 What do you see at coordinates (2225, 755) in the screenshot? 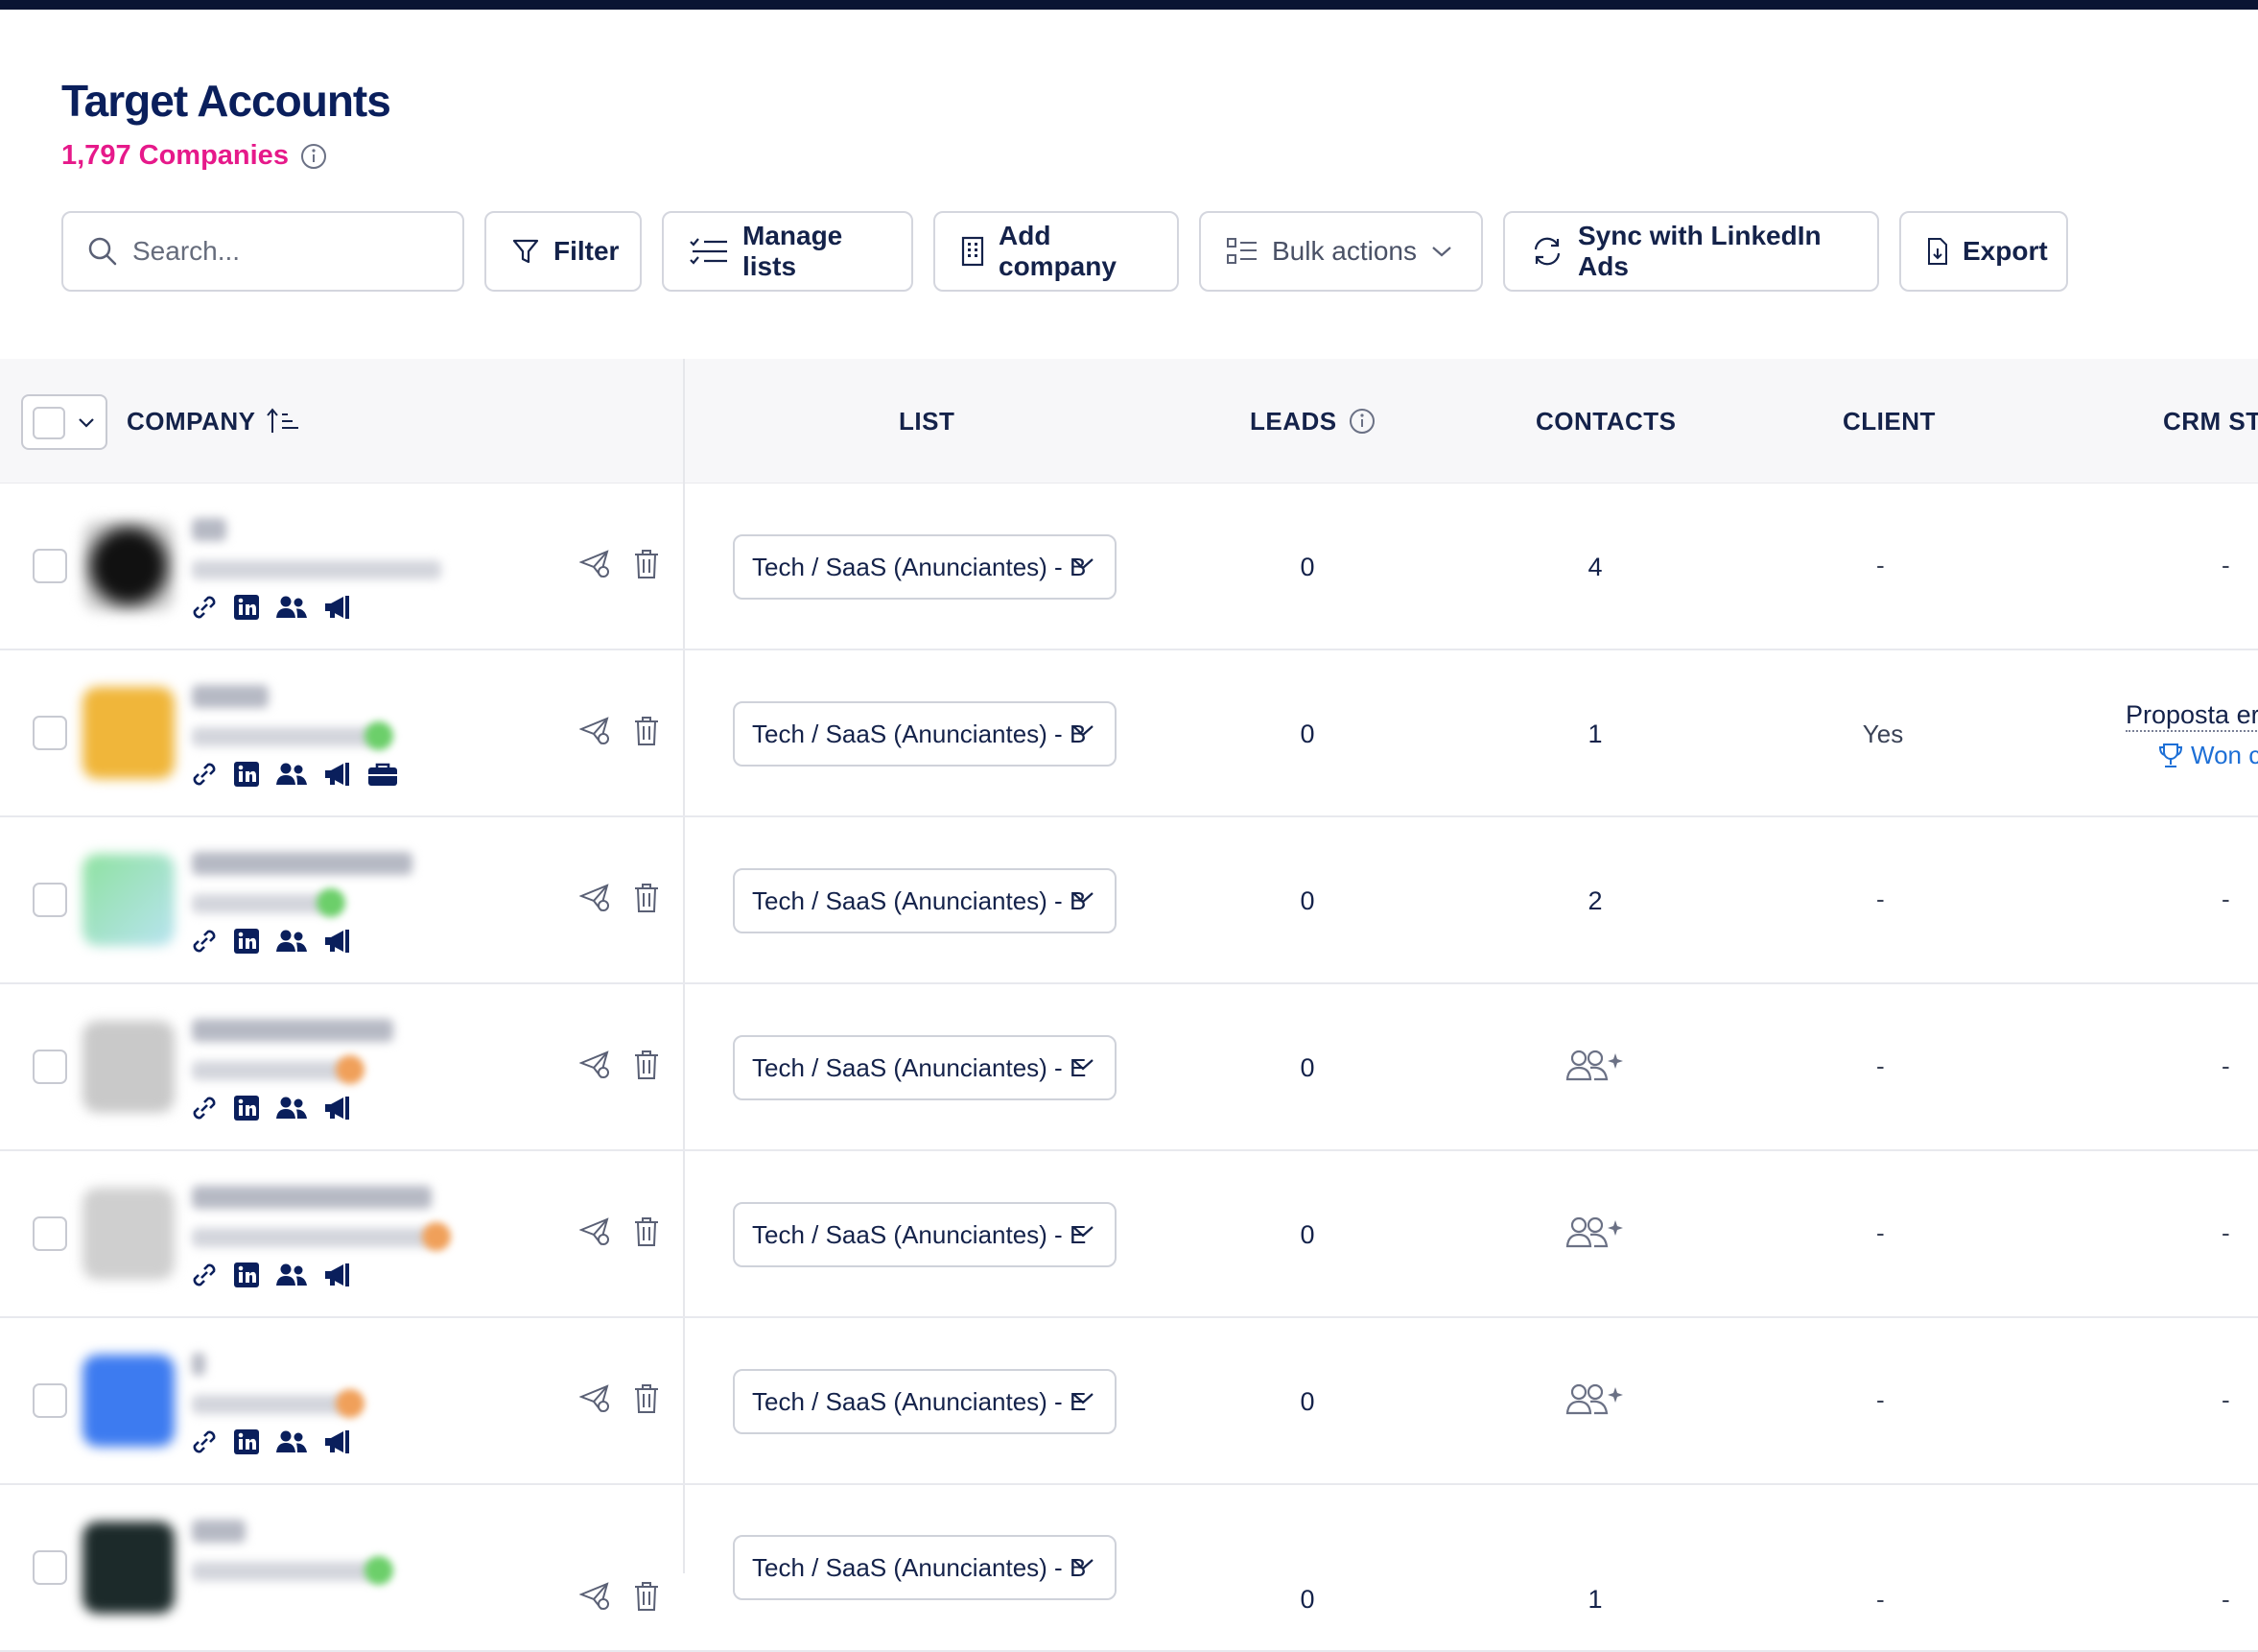
I see `crm-outcome-label: Won c` at bounding box center [2225, 755].